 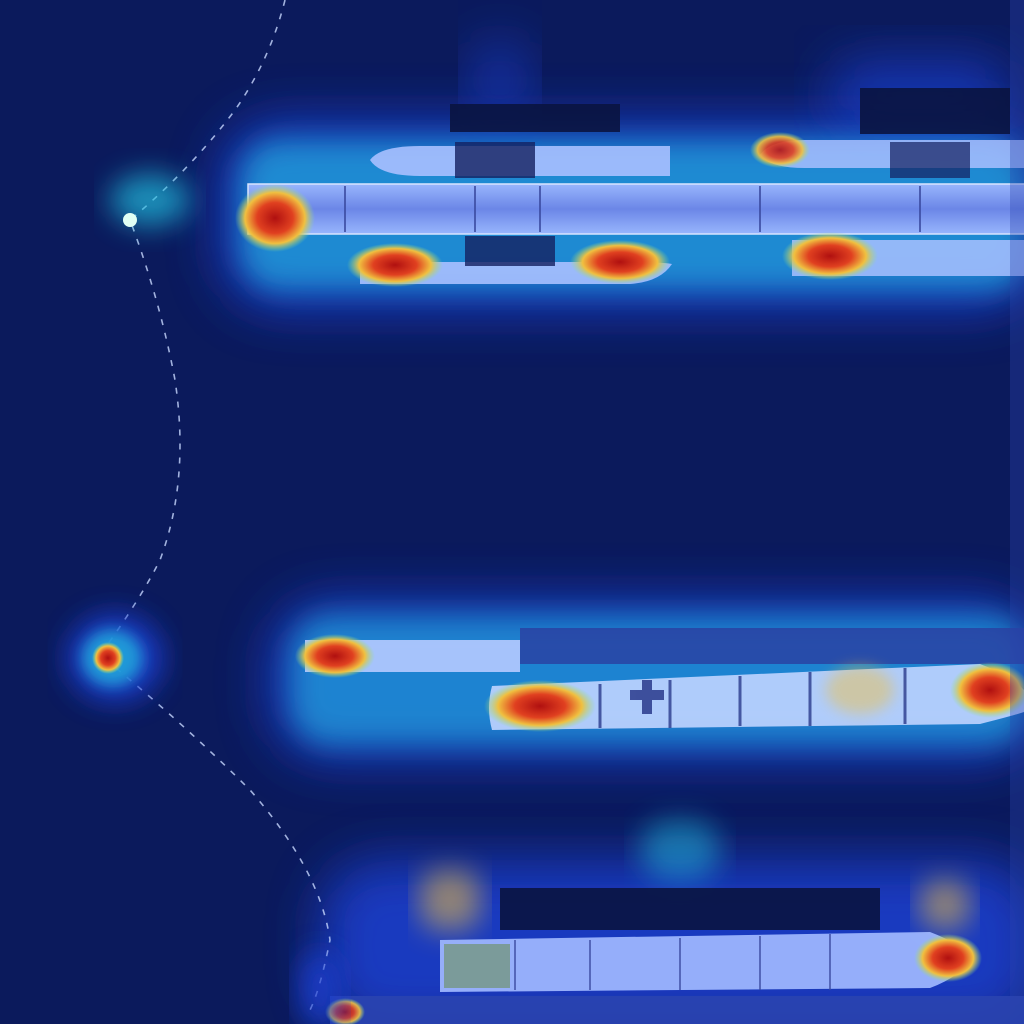 What do you see at coordinates (647, 680) in the screenshot?
I see `middle-pier-group` at bounding box center [647, 680].